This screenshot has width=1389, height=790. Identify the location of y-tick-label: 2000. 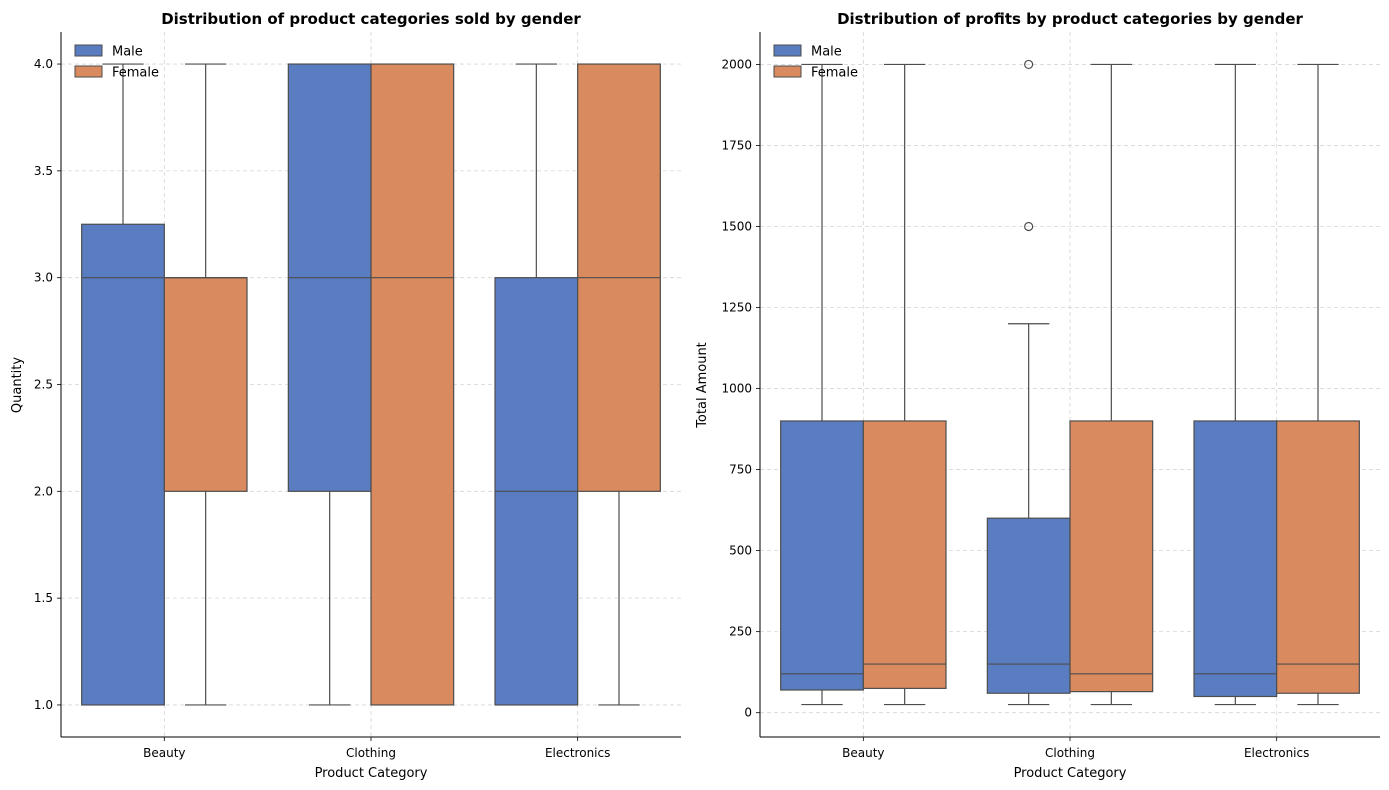
(736, 64).